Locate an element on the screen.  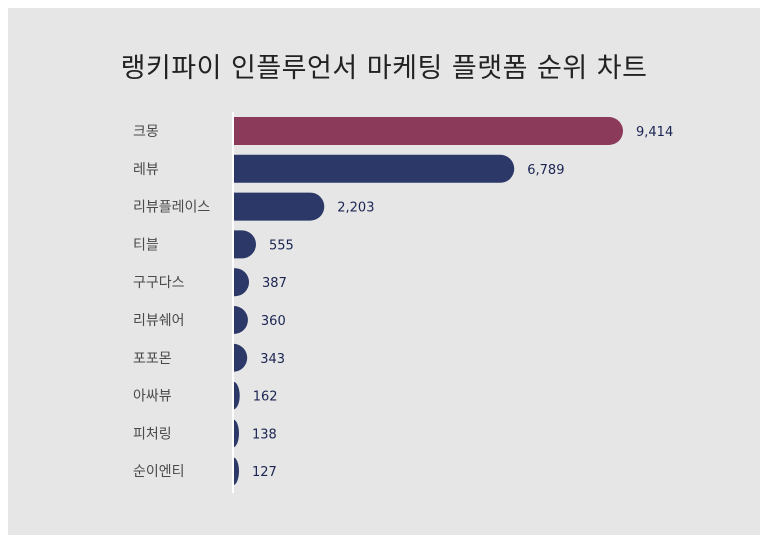
value-label-3: 555 is located at coordinates (281, 245).